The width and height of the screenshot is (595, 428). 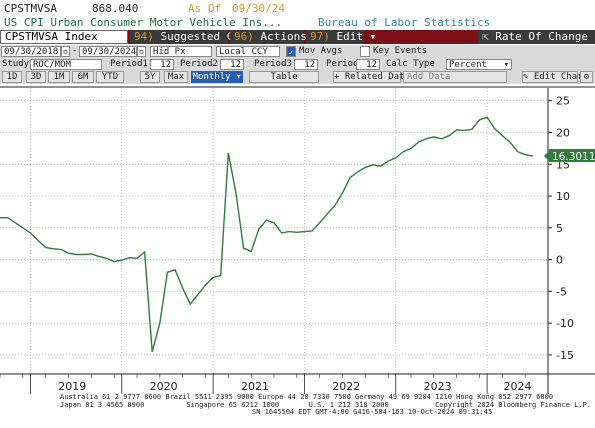 What do you see at coordinates (561, 291) in the screenshot?
I see `y-tick-label: -5` at bounding box center [561, 291].